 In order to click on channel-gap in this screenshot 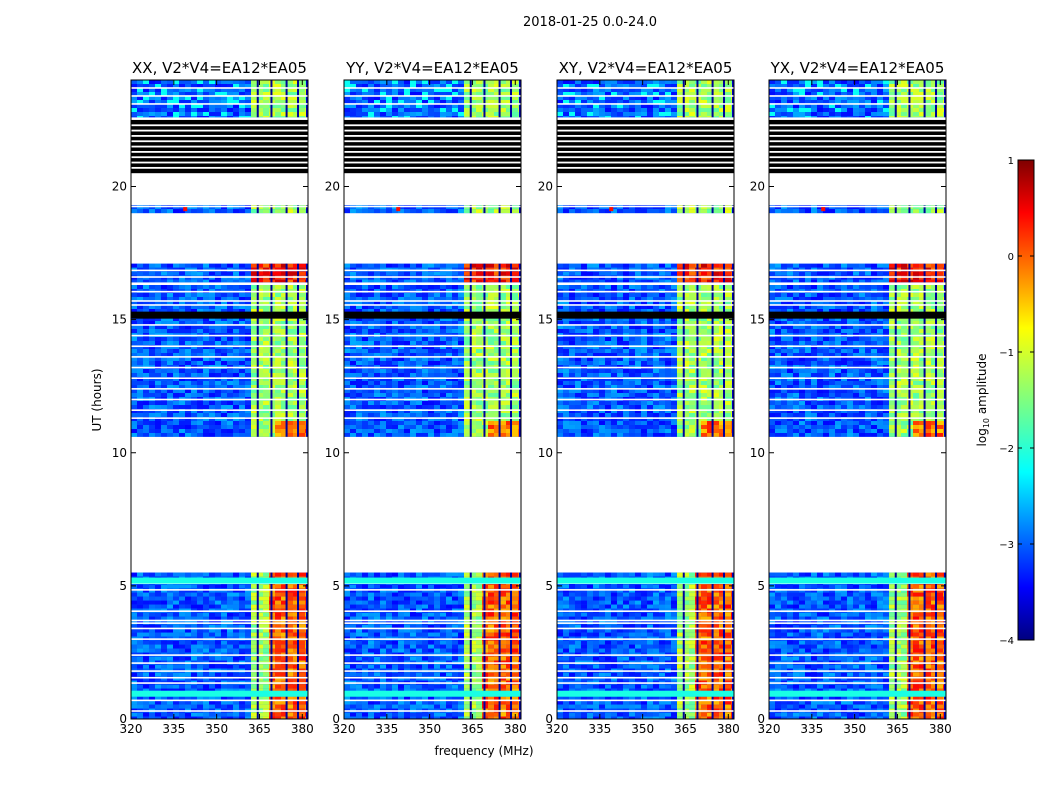, I will do `click(298, 361)`.